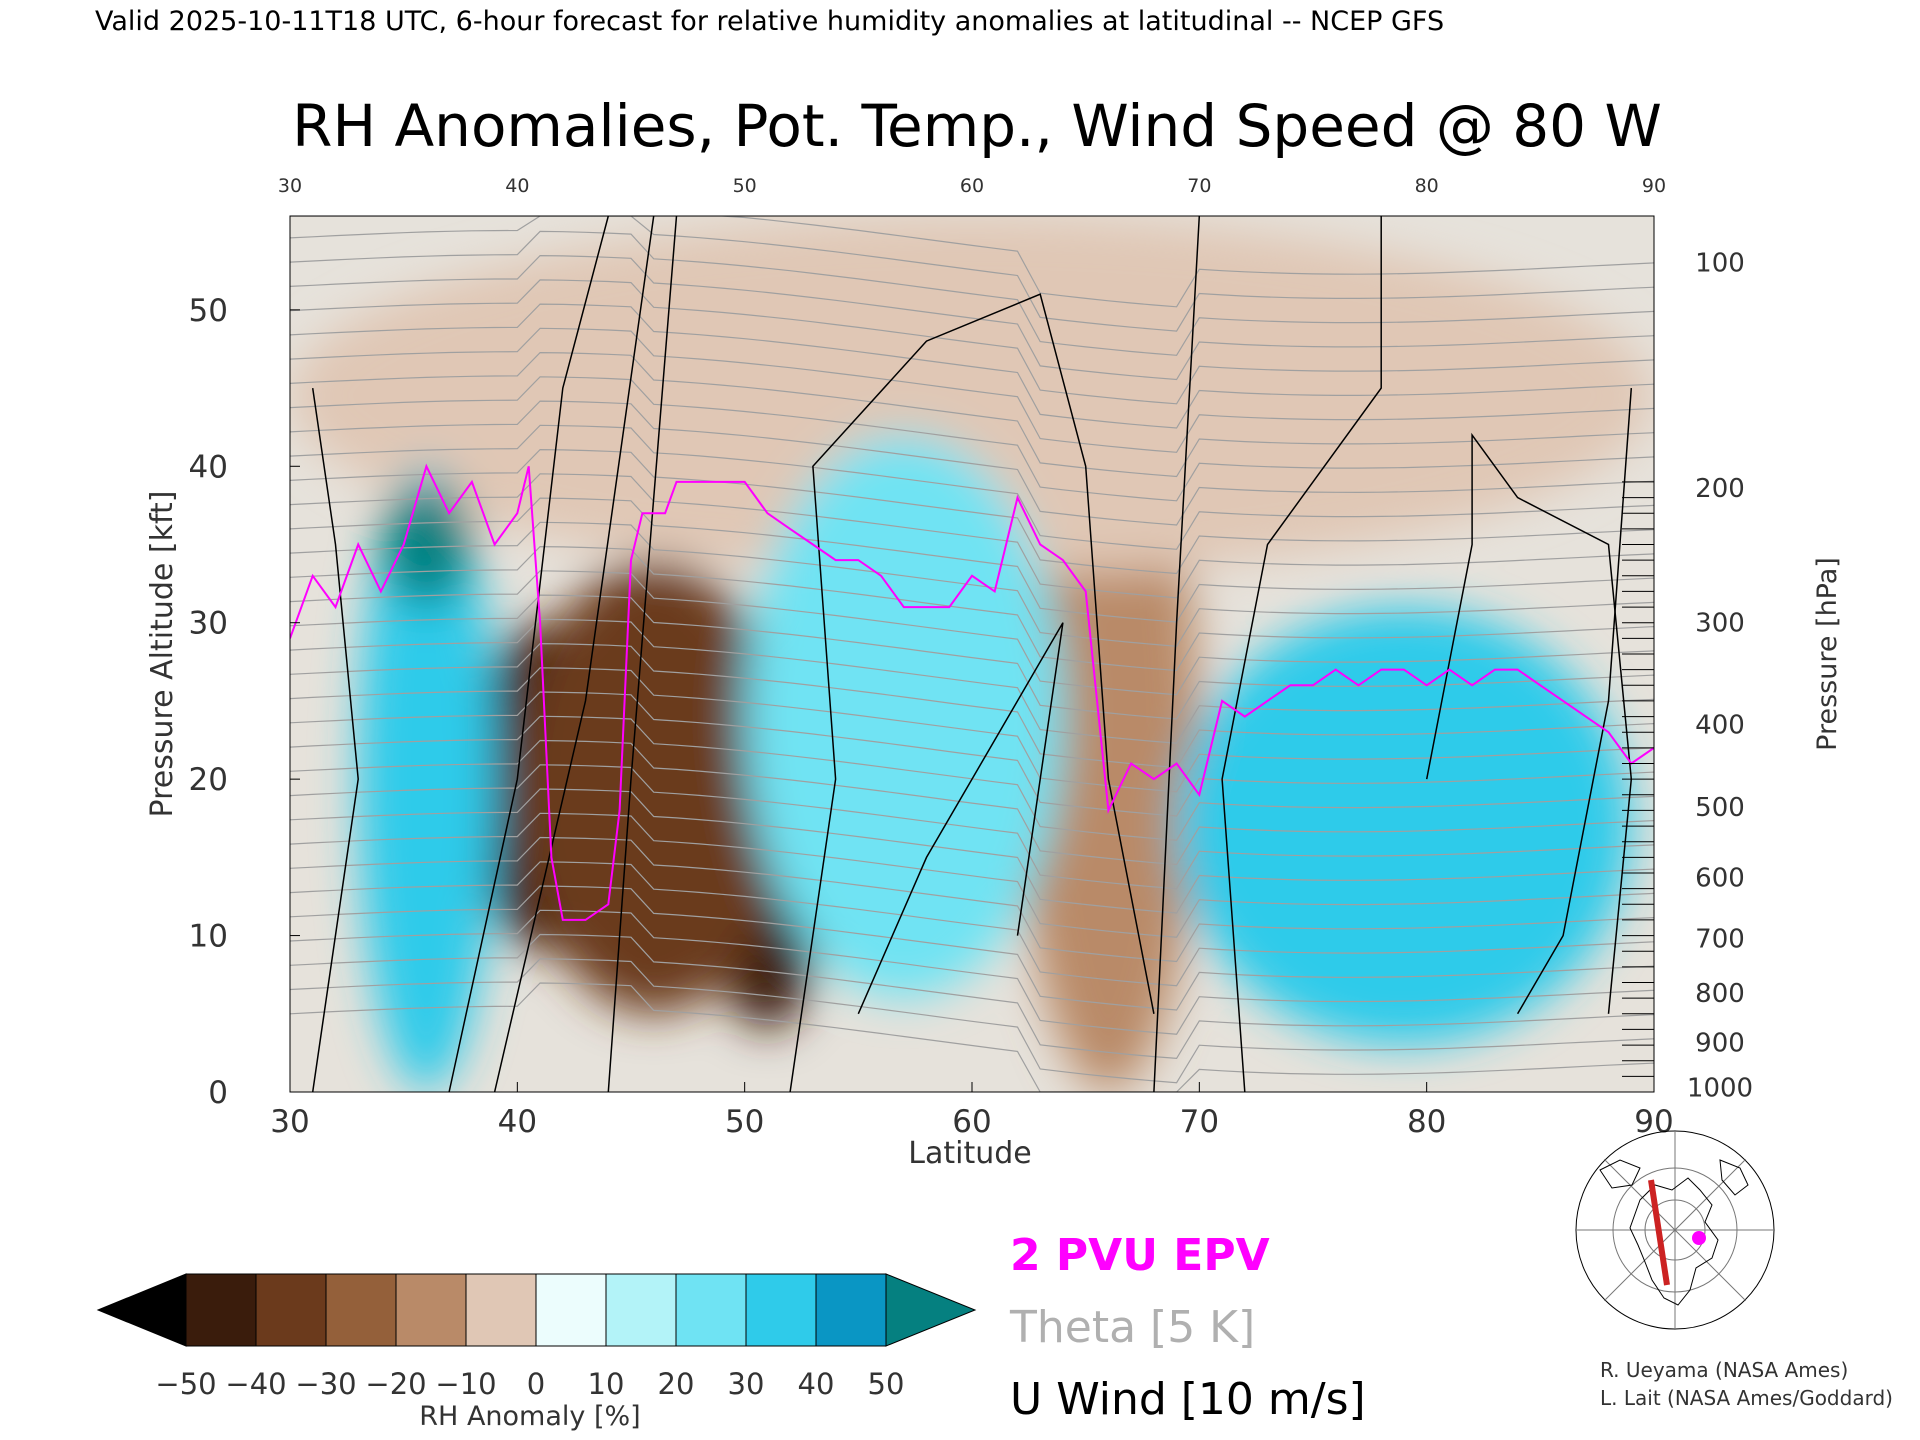 This screenshot has height=1440, width=1920. Describe the element at coordinates (1699, 1238) in the screenshot. I see `map-location-marker` at that location.